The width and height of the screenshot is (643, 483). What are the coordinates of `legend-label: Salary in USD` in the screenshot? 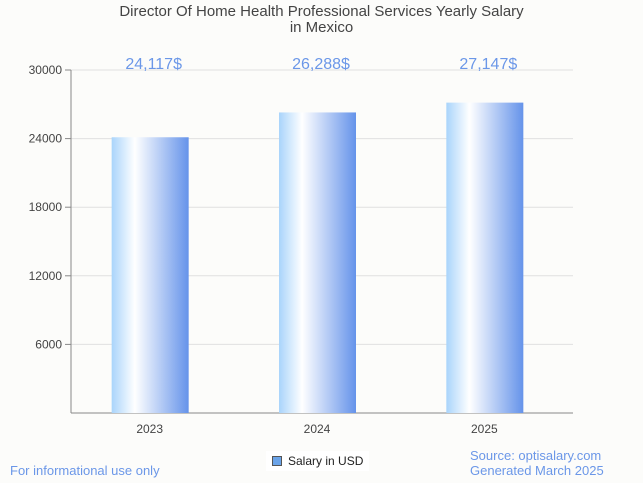 It's located at (326, 461).